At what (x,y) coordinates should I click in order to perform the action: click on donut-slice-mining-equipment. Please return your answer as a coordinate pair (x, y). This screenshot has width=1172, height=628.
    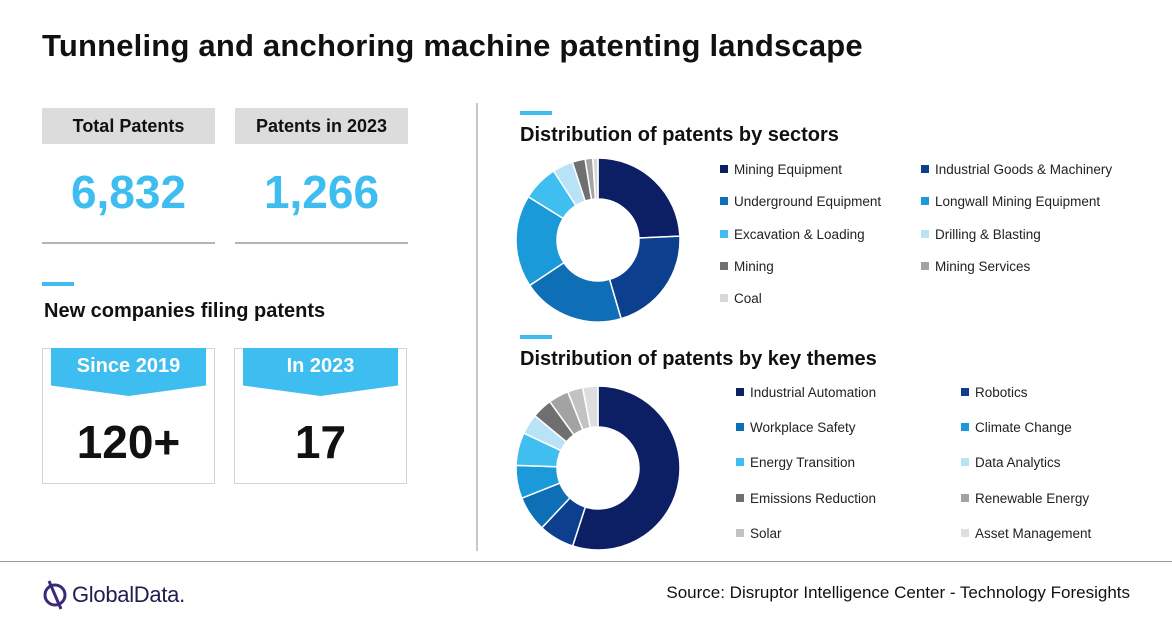
    Looking at the image, I should click on (639, 198).